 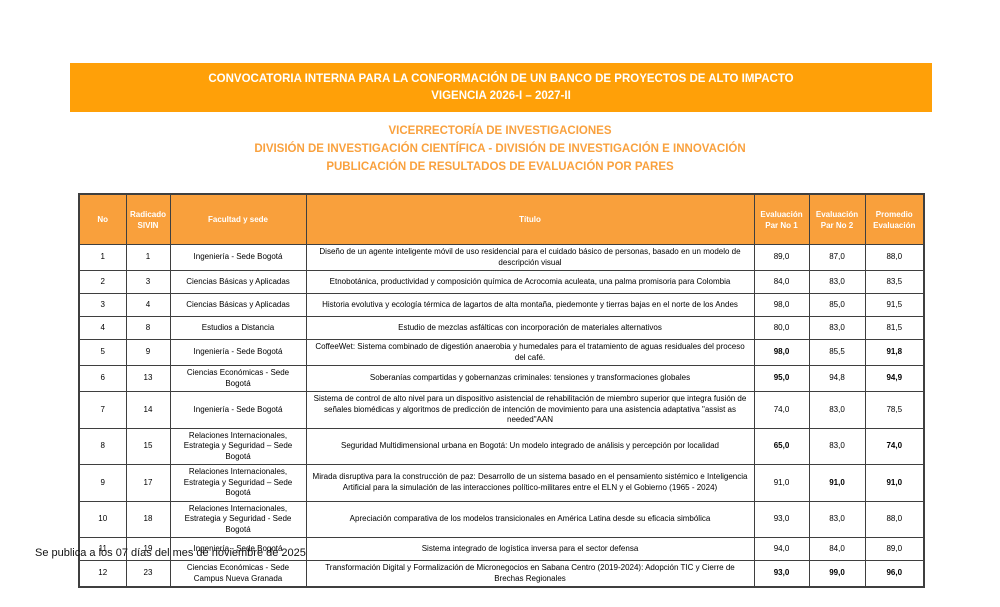 I want to click on cell-evaluacion-par-1: 65,0, so click(x=781, y=446).